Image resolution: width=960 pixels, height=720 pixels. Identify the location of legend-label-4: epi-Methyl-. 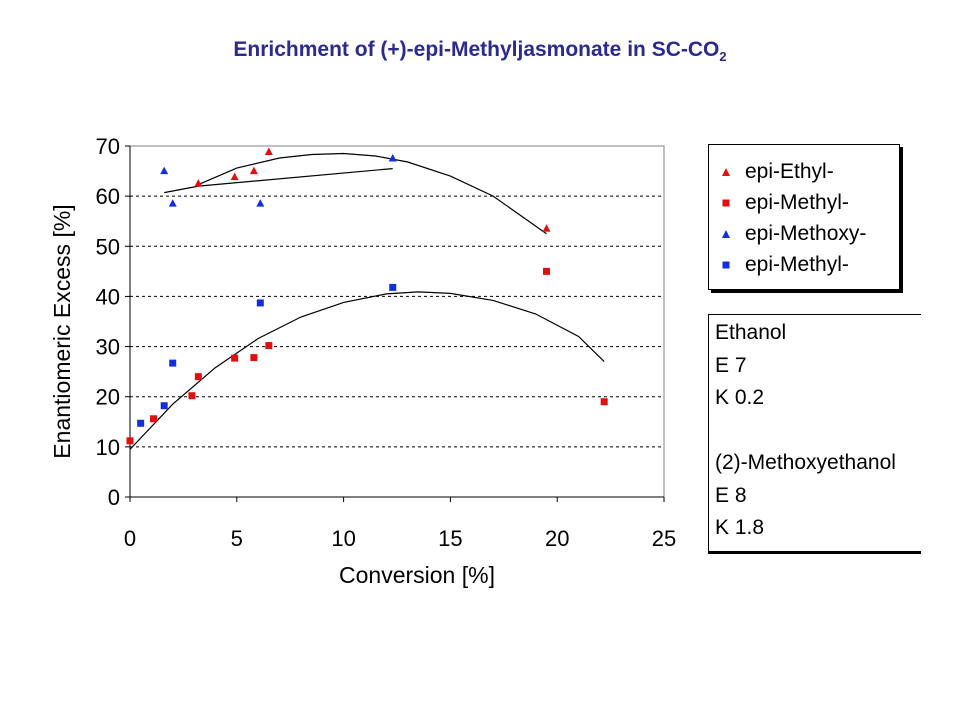
(797, 264).